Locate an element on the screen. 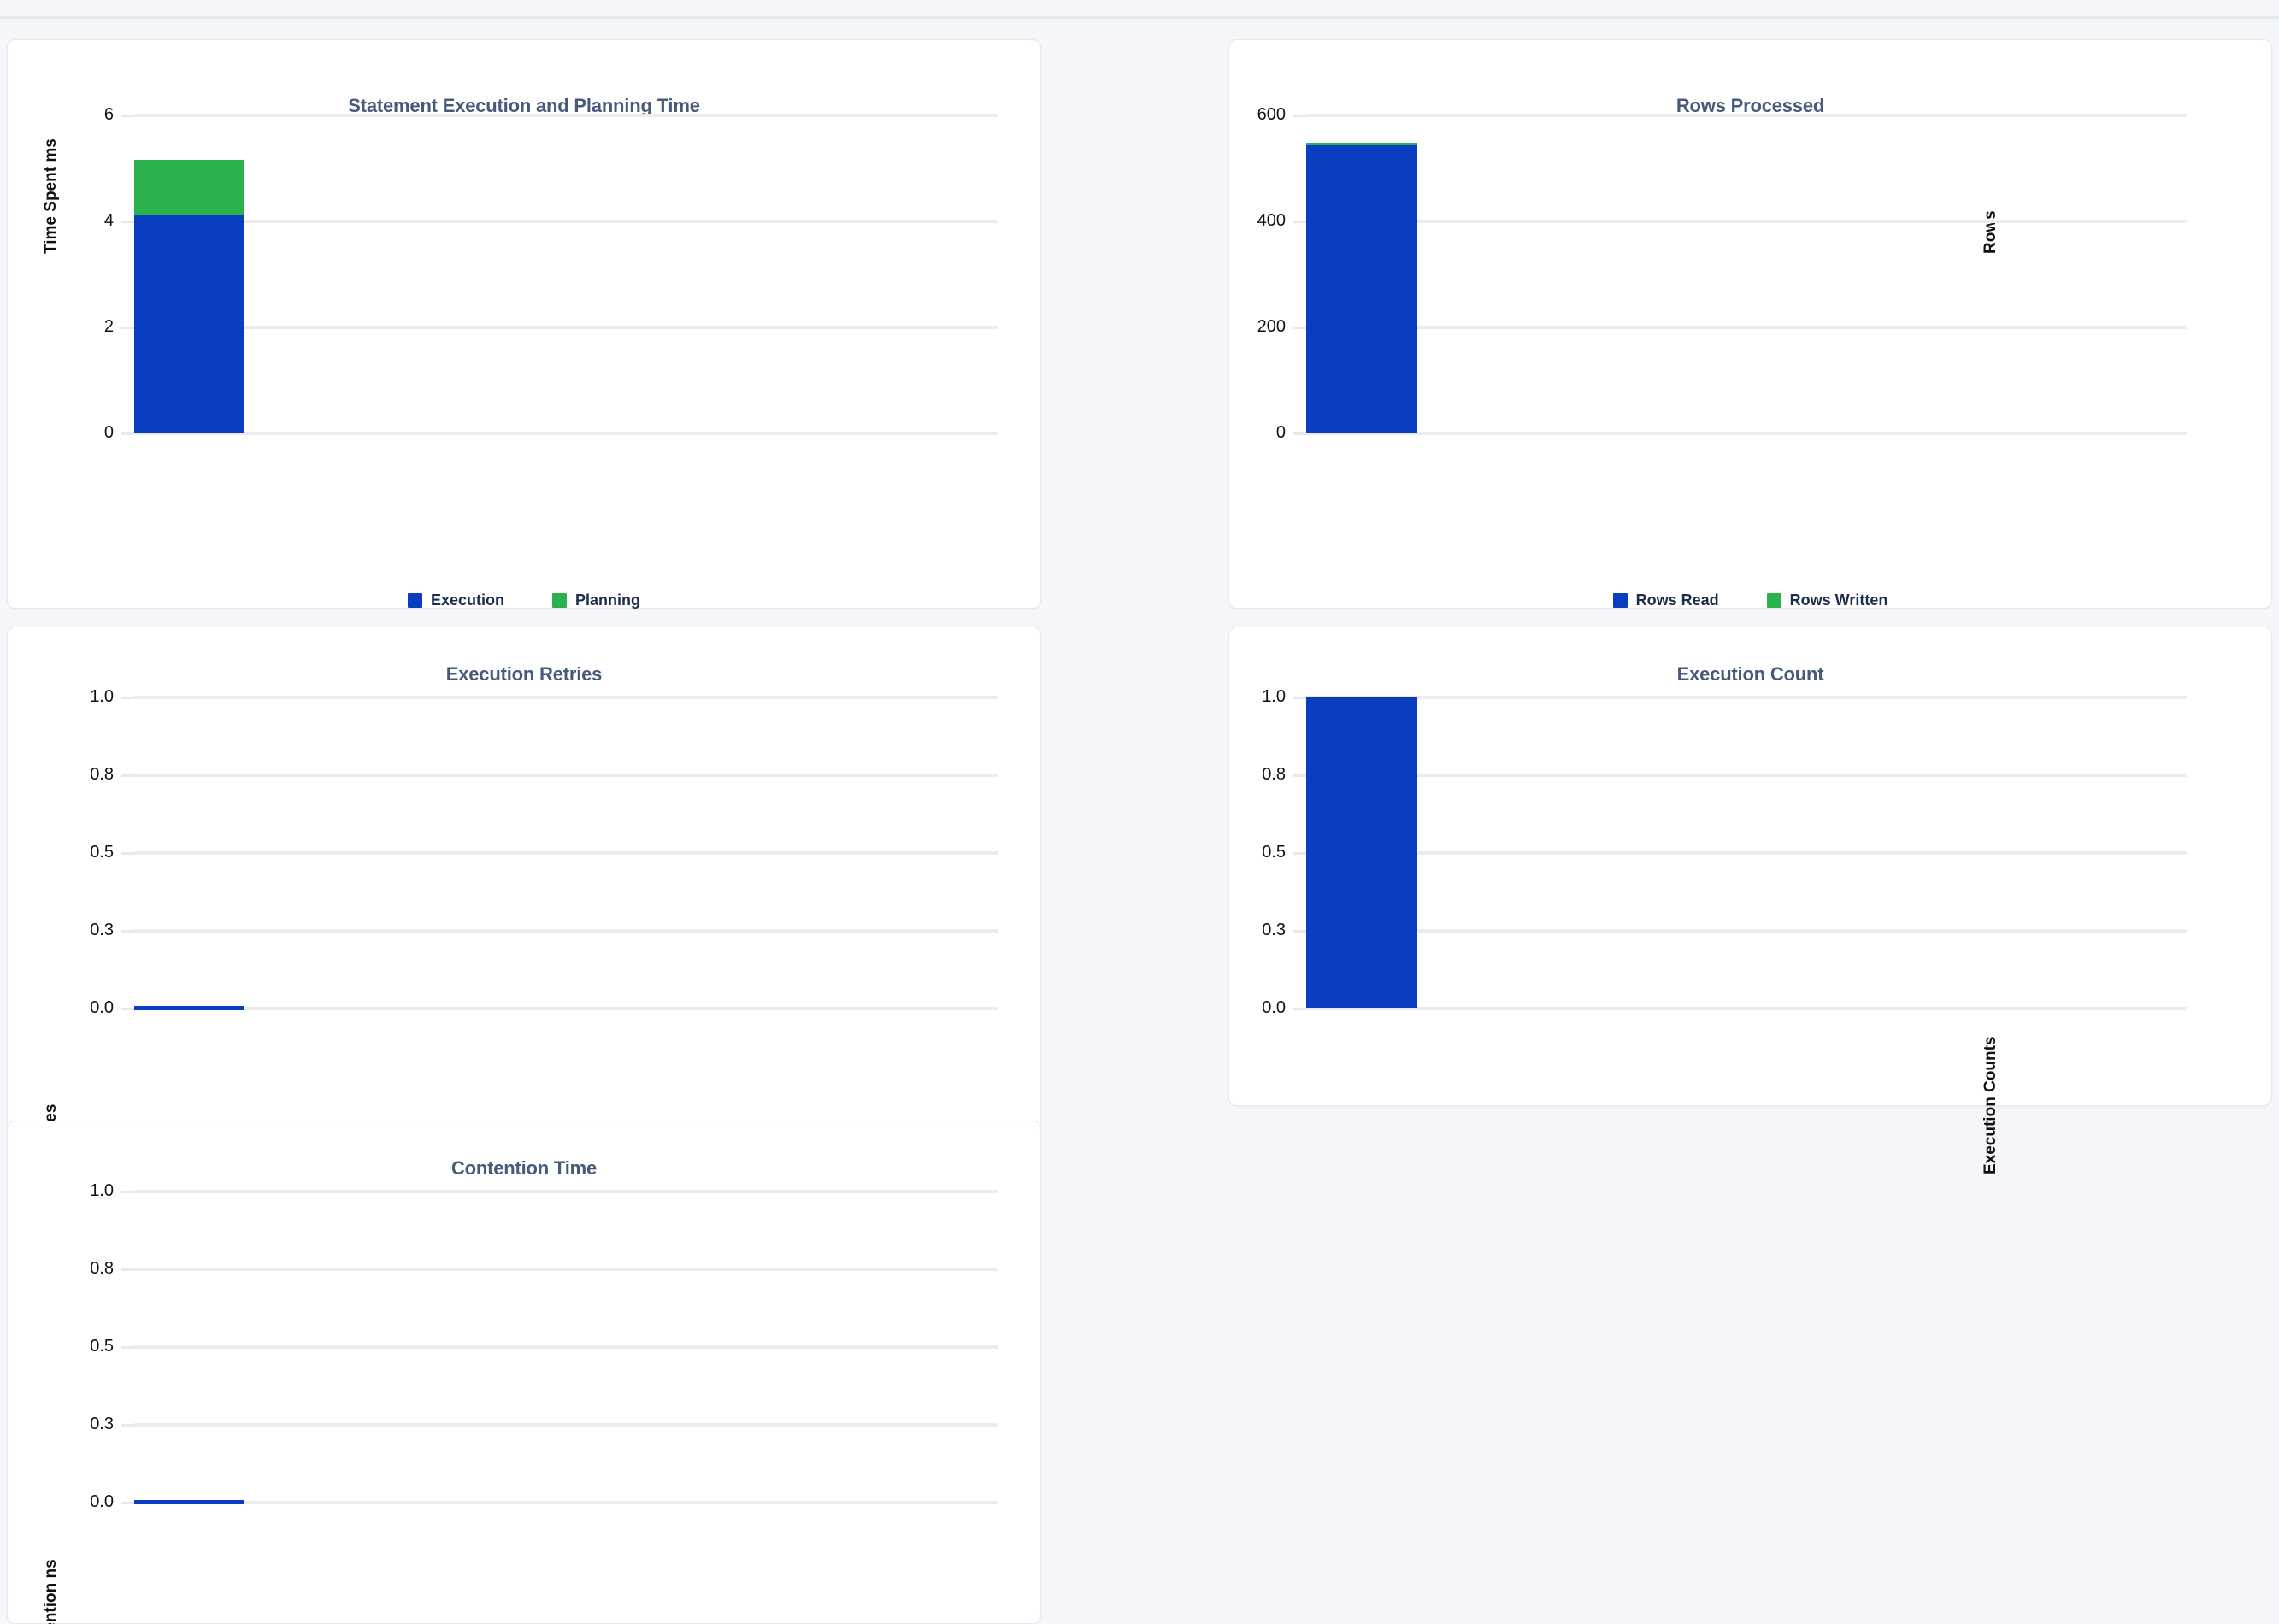 This screenshot has width=2279, height=1624. chart-title: Contention Time is located at coordinates (524, 1168).